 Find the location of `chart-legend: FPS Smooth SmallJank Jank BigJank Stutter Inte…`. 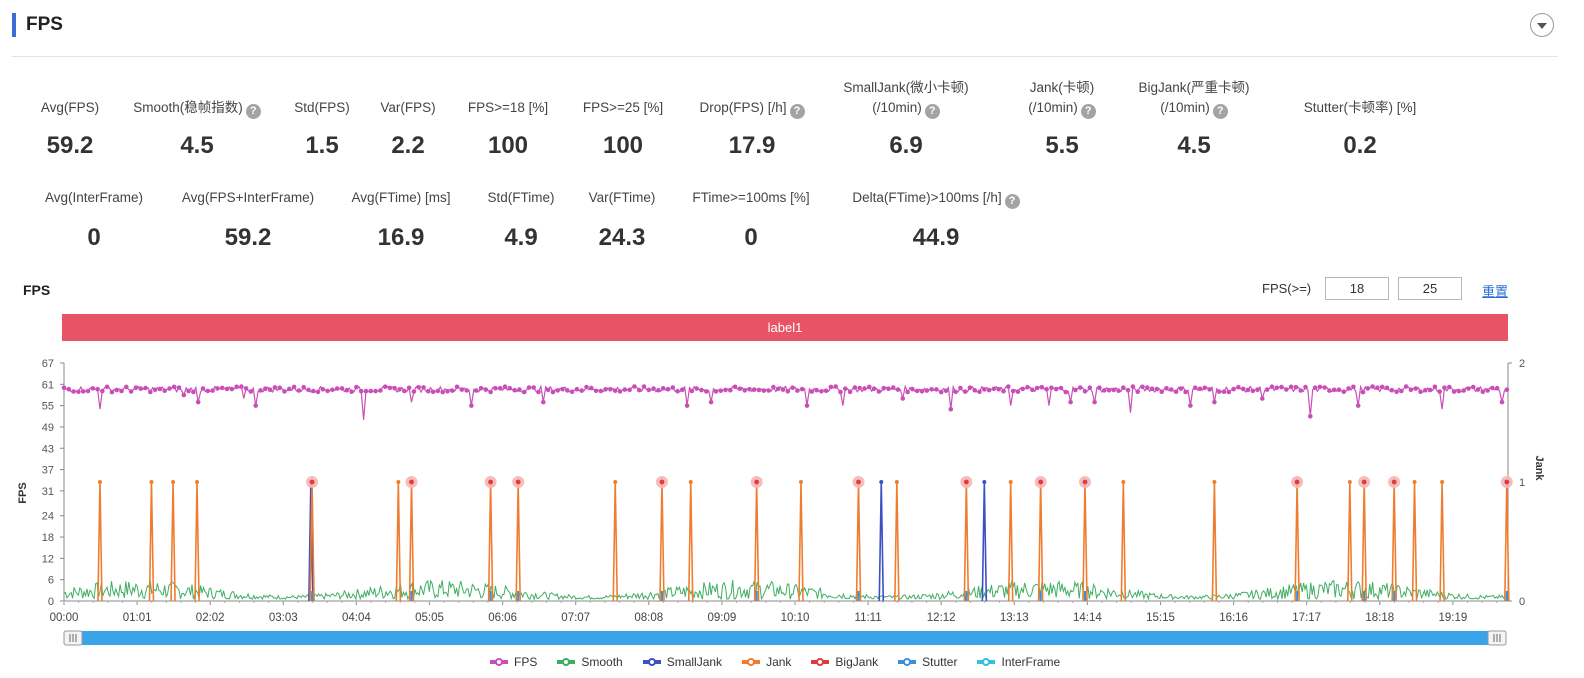

chart-legend: FPS Smooth SmallJank Jank BigJank Stutter Inte… is located at coordinates (785, 662).